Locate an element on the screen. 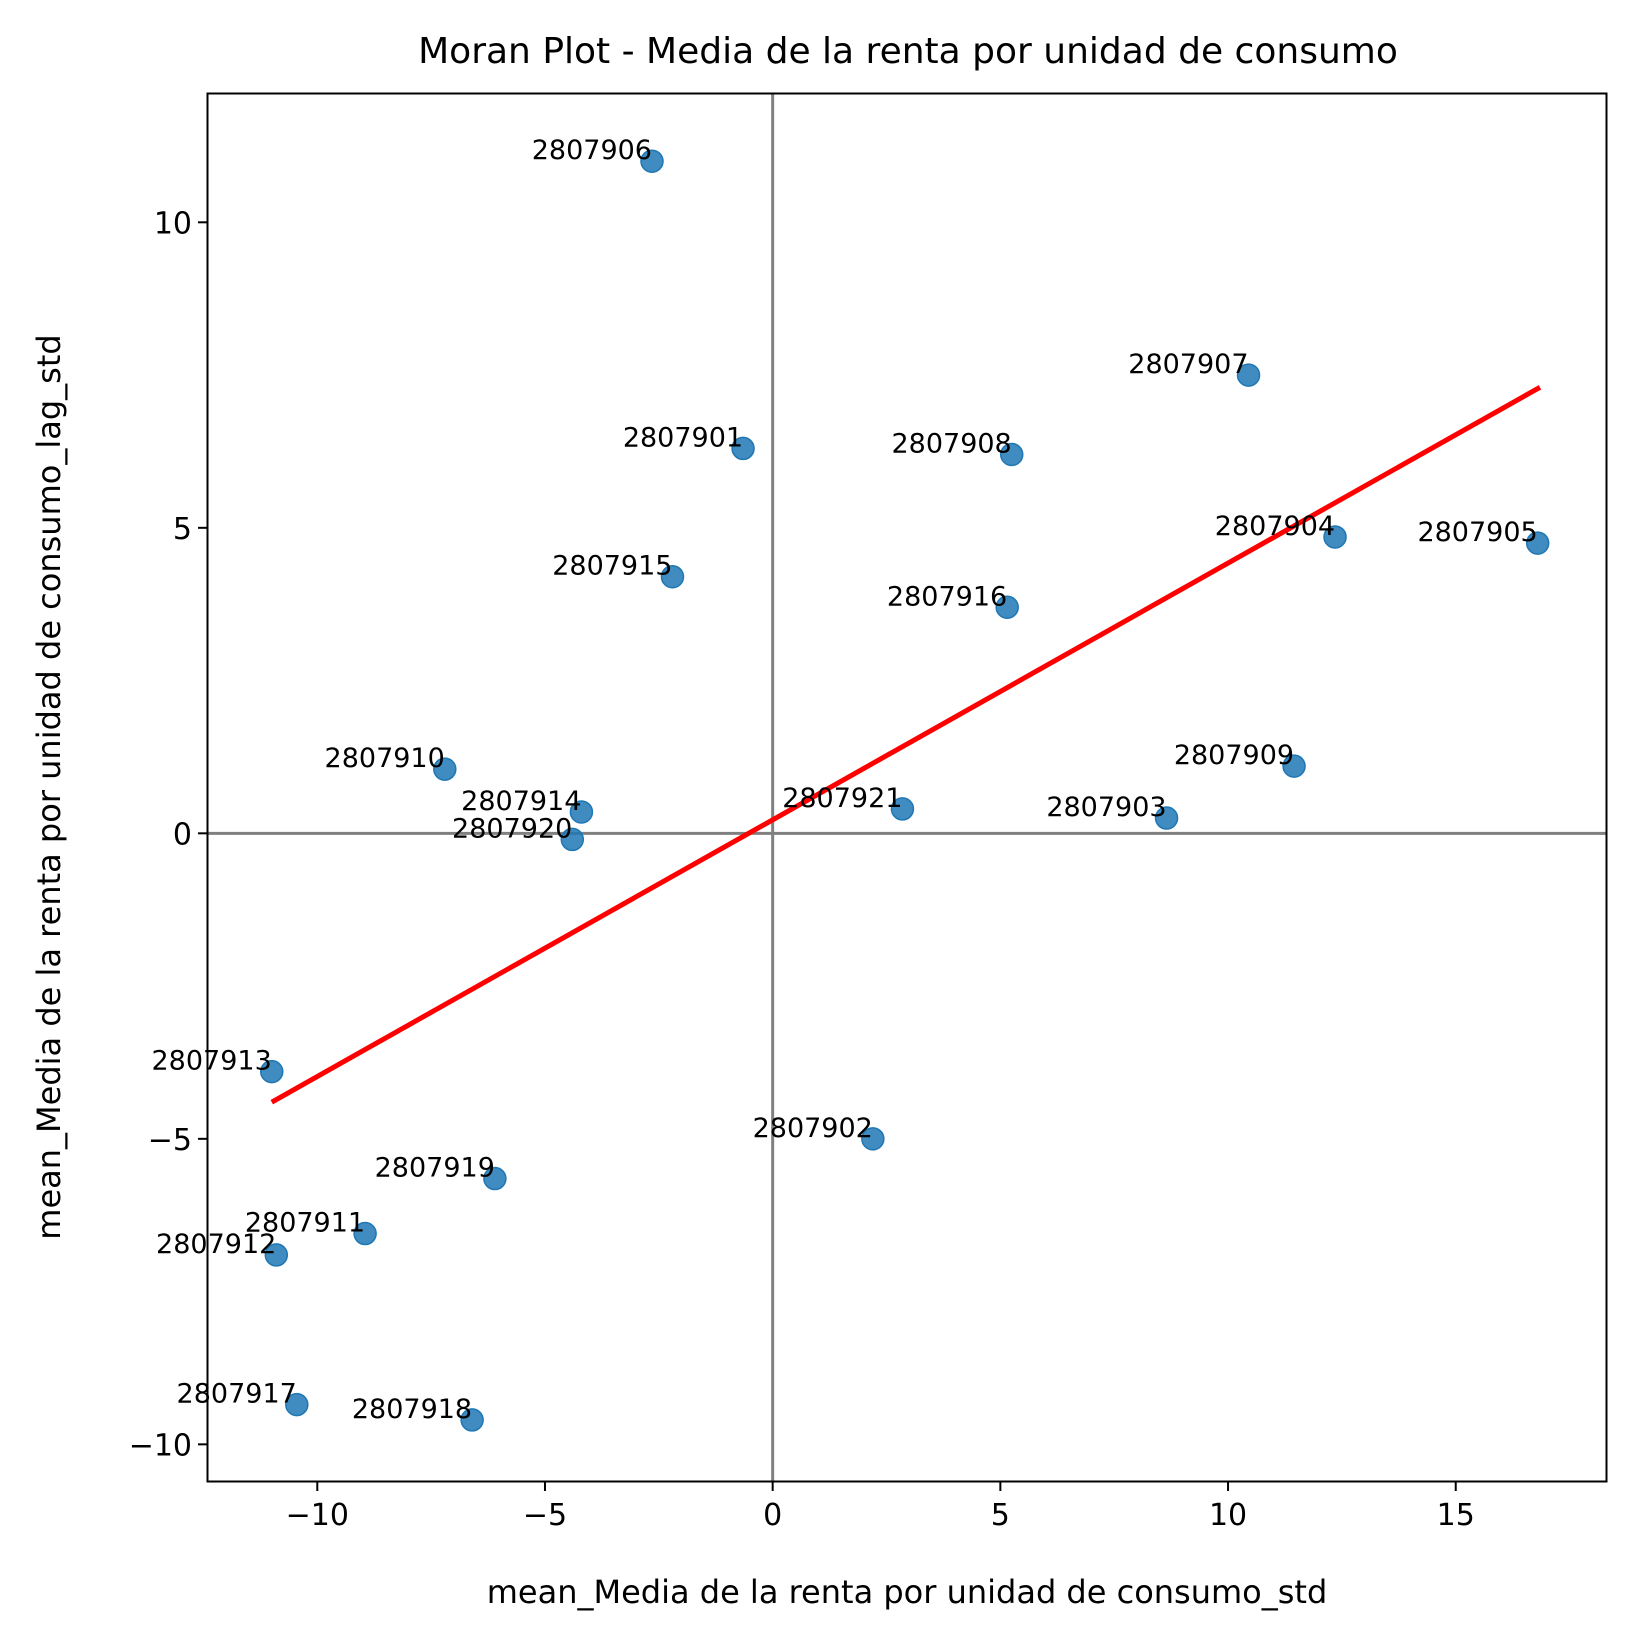  point-label: 2807913 is located at coordinates (212, 1061).